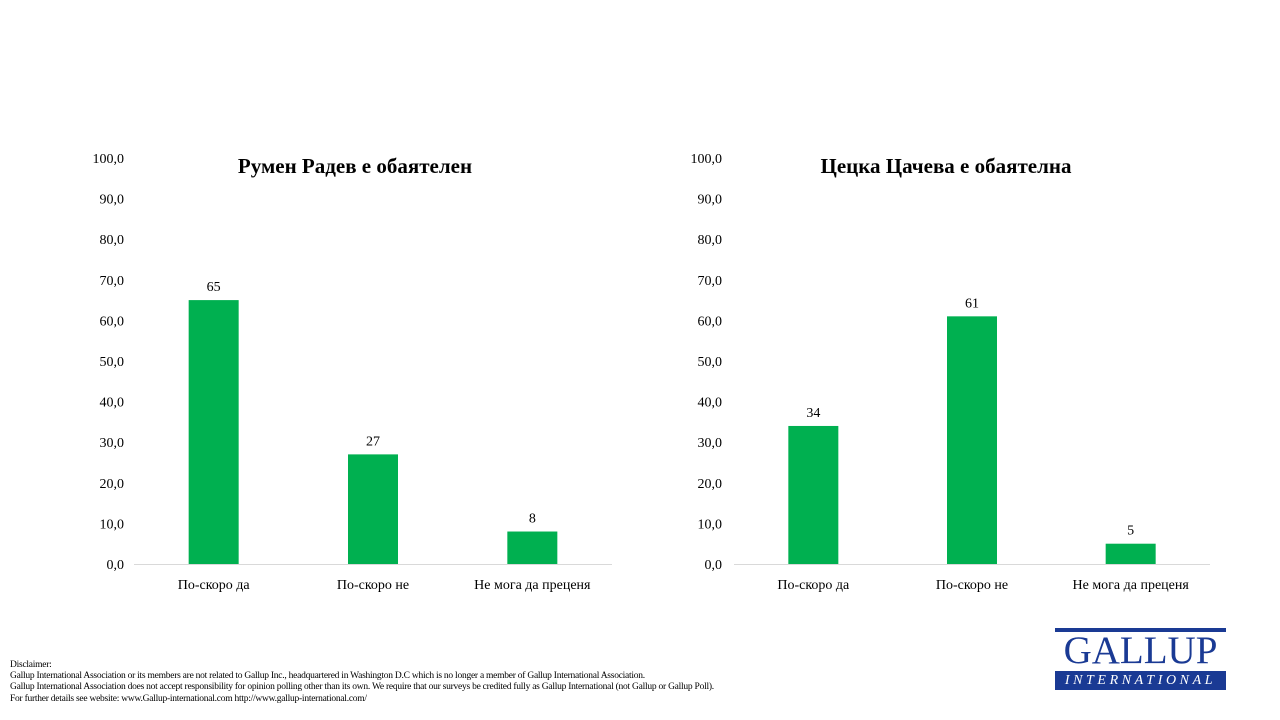 The image size is (1280, 720). Describe the element at coordinates (355, 166) in the screenshot. I see `chart-title: Румен Радев е обаятелен` at that location.